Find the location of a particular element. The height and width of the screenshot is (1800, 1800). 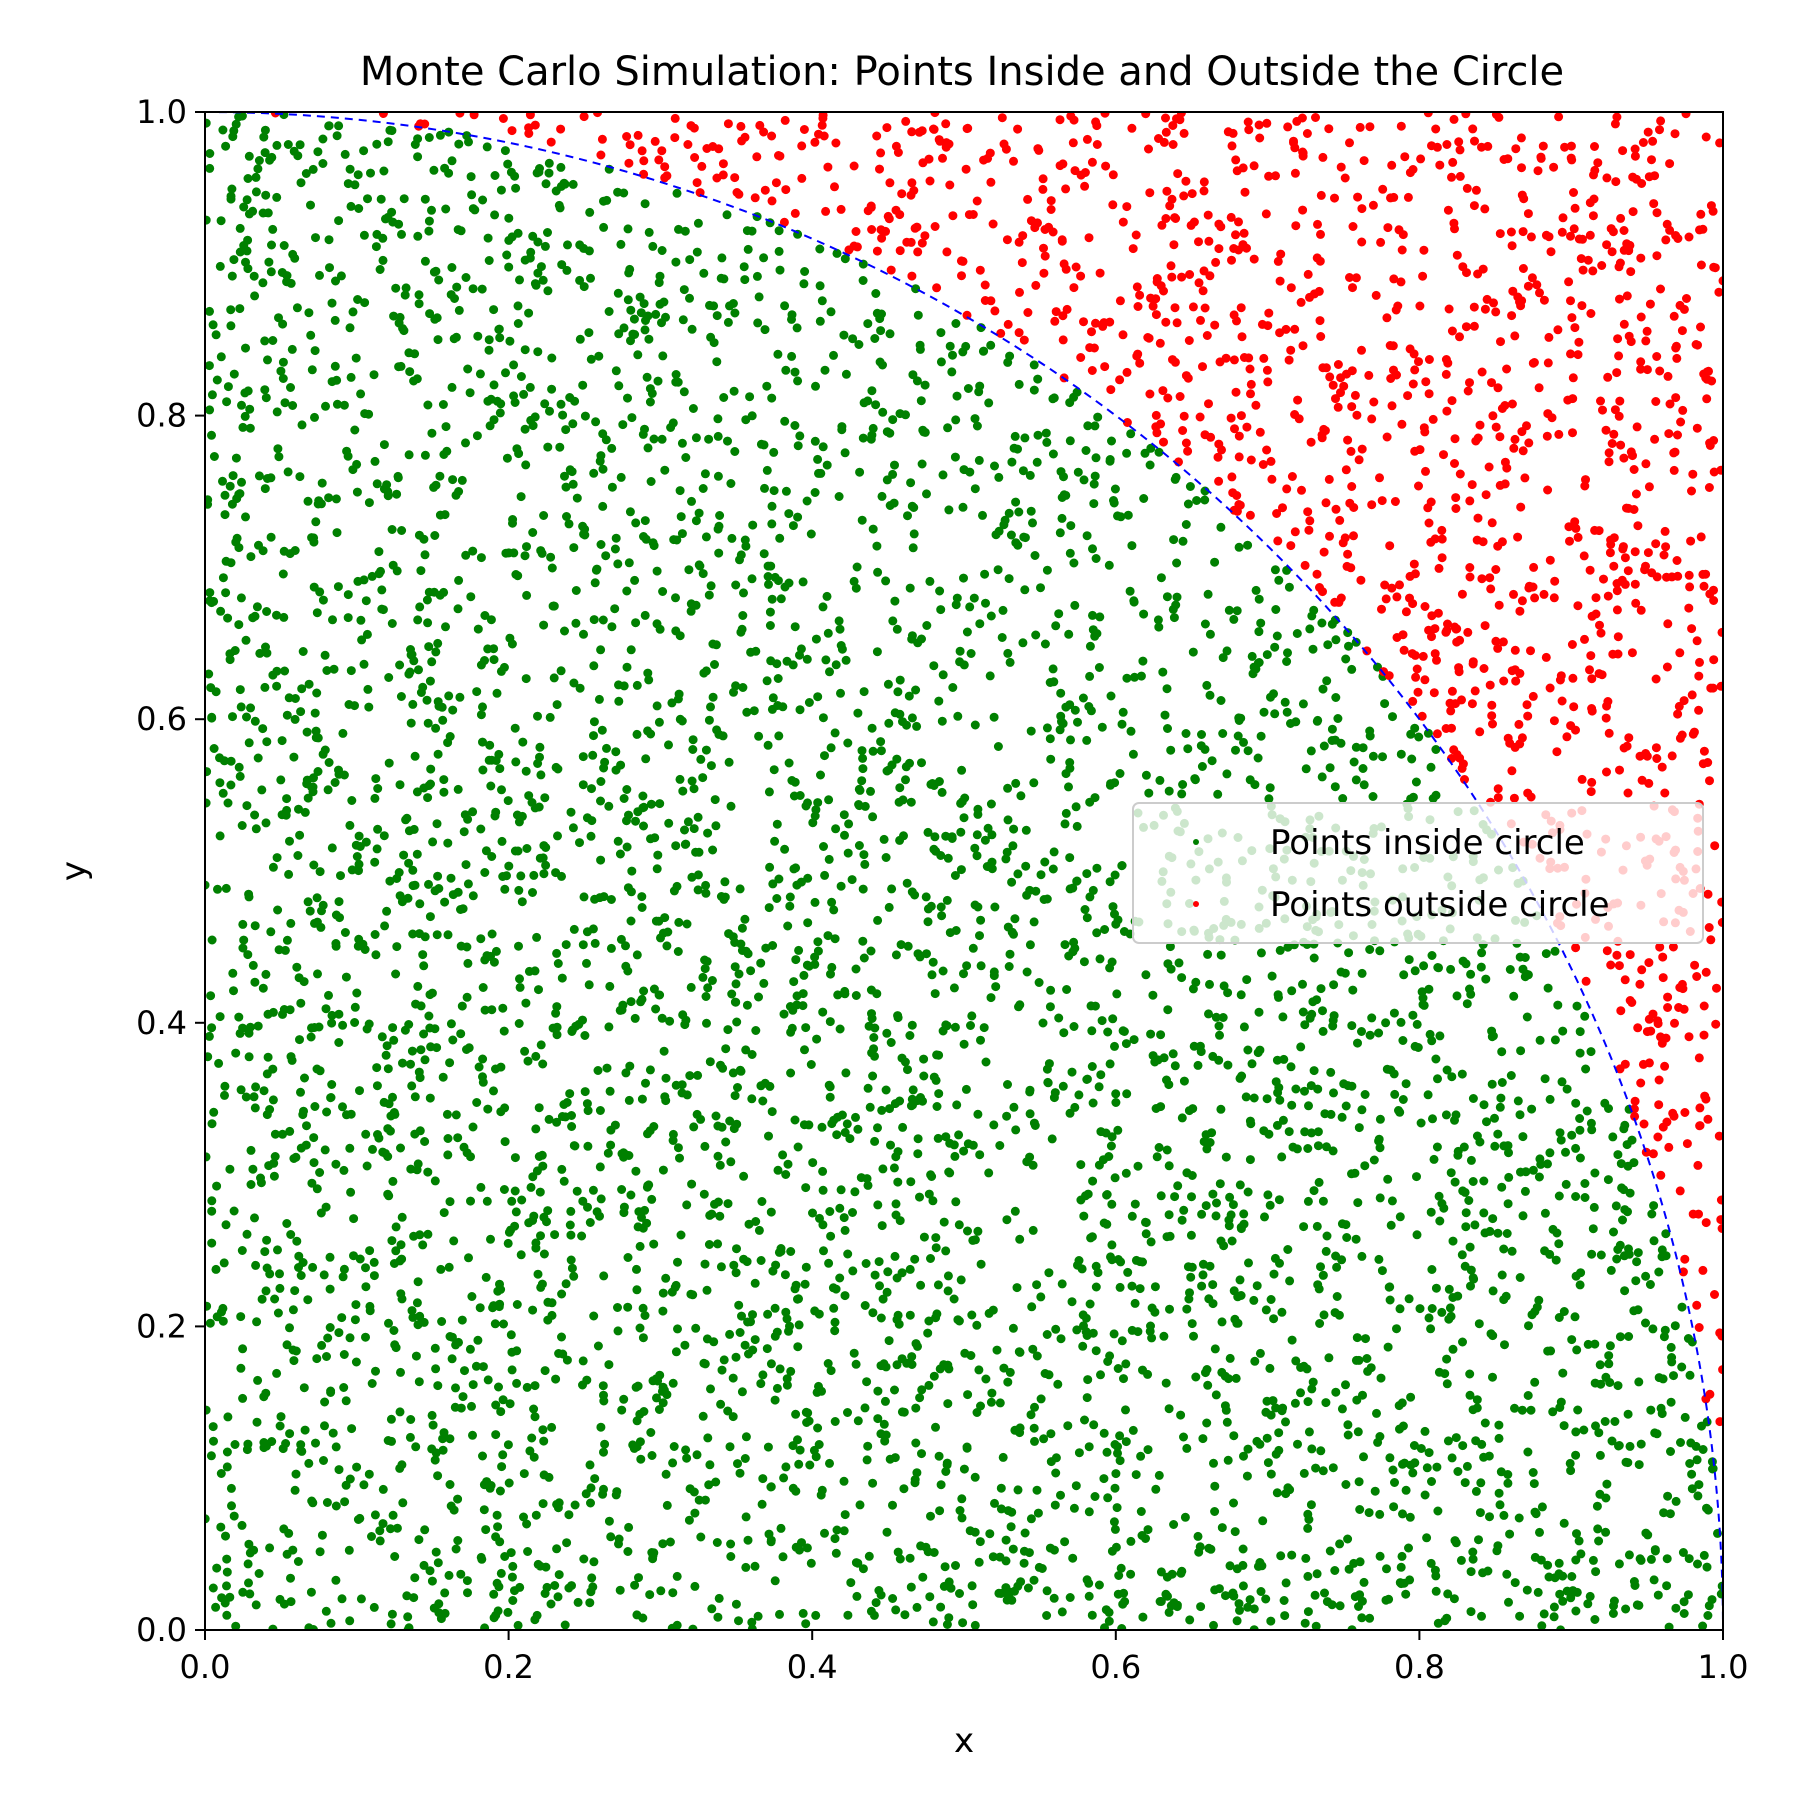

x-tick-label: 0.6 is located at coordinates (1115, 1667).